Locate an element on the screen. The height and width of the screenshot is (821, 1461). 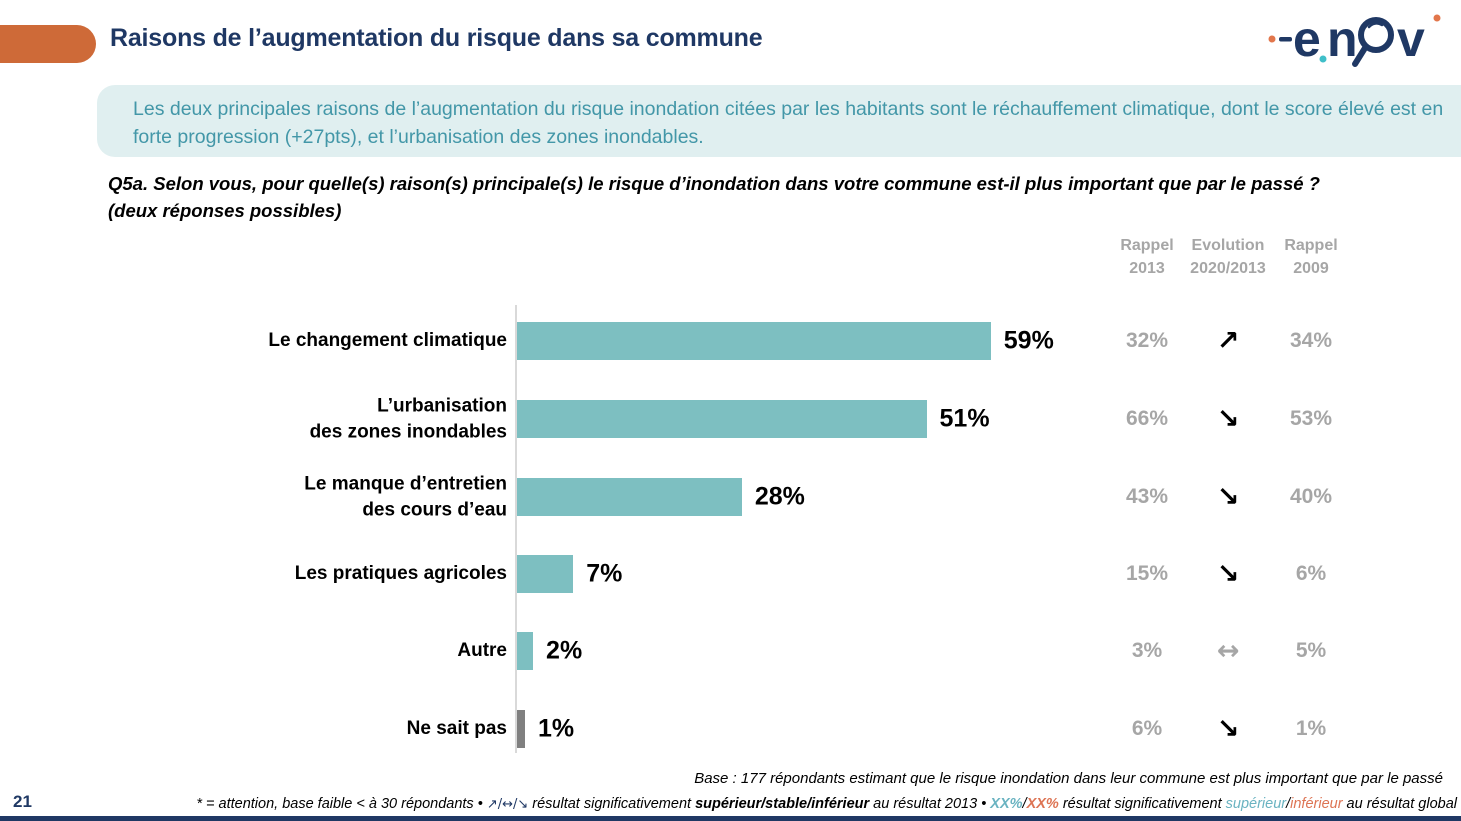
value-label: 2% is located at coordinates (564, 650).